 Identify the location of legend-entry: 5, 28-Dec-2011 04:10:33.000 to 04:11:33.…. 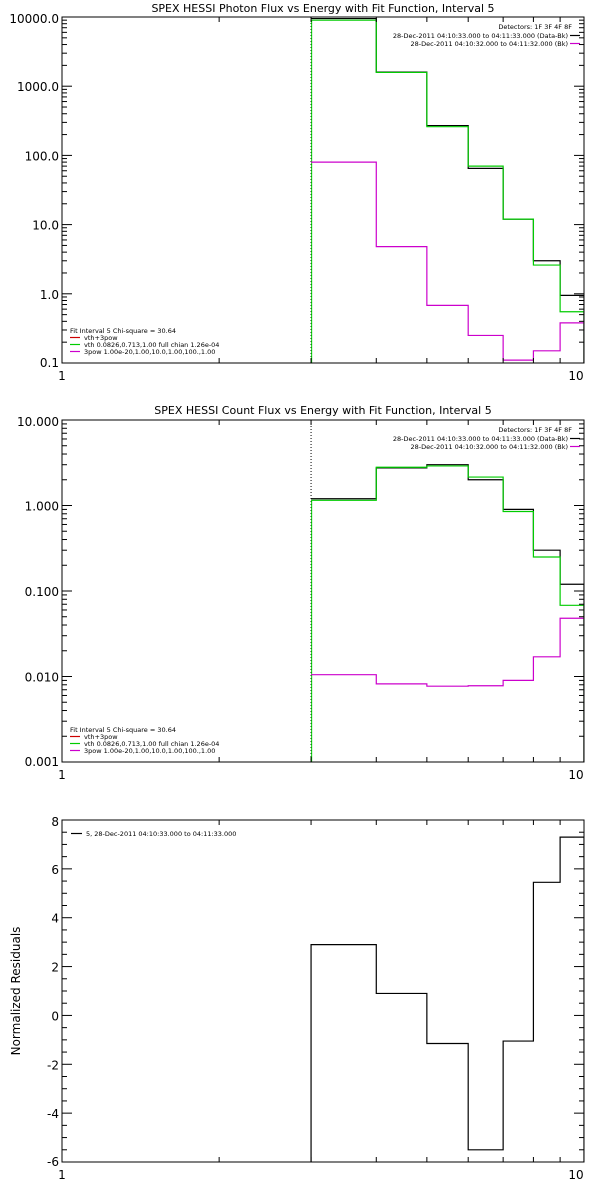
(161, 834).